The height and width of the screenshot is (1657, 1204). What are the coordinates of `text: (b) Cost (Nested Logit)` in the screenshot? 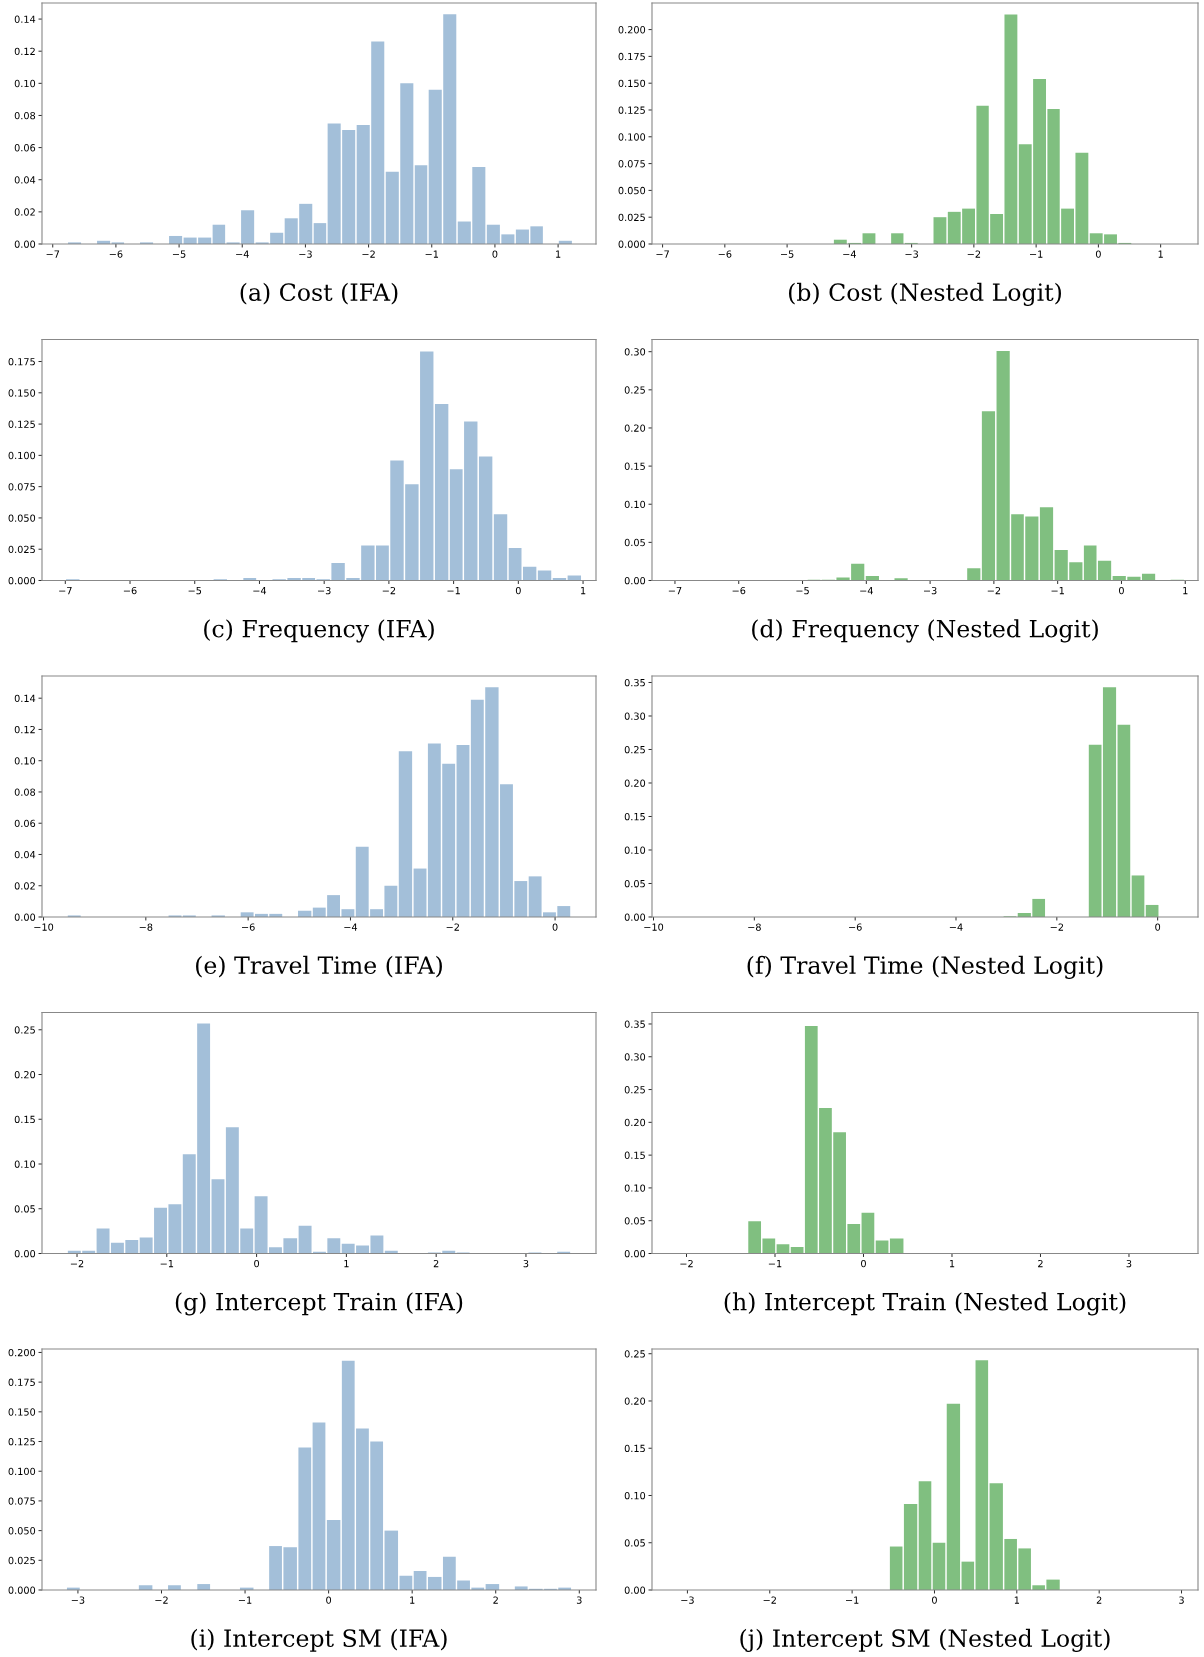 It's located at (925, 294).